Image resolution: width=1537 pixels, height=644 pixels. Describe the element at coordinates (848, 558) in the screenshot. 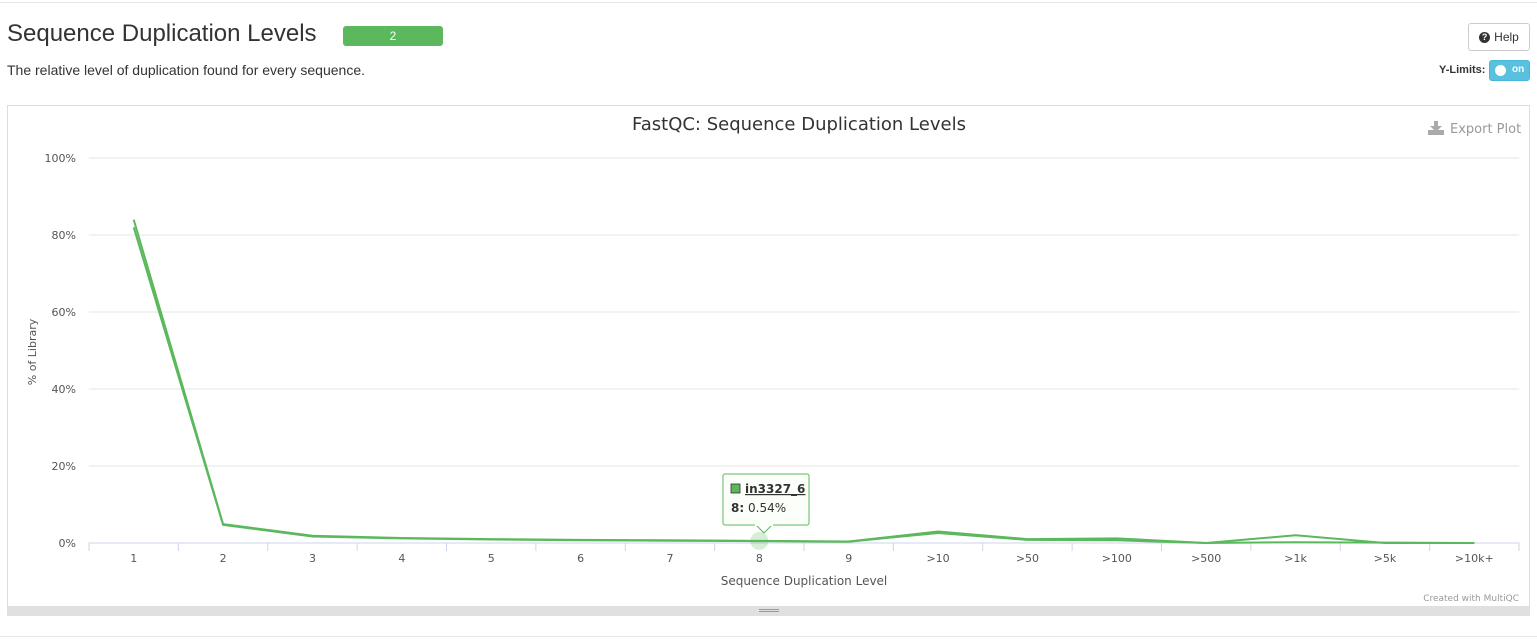

I see `x-tick-label: 9` at that location.